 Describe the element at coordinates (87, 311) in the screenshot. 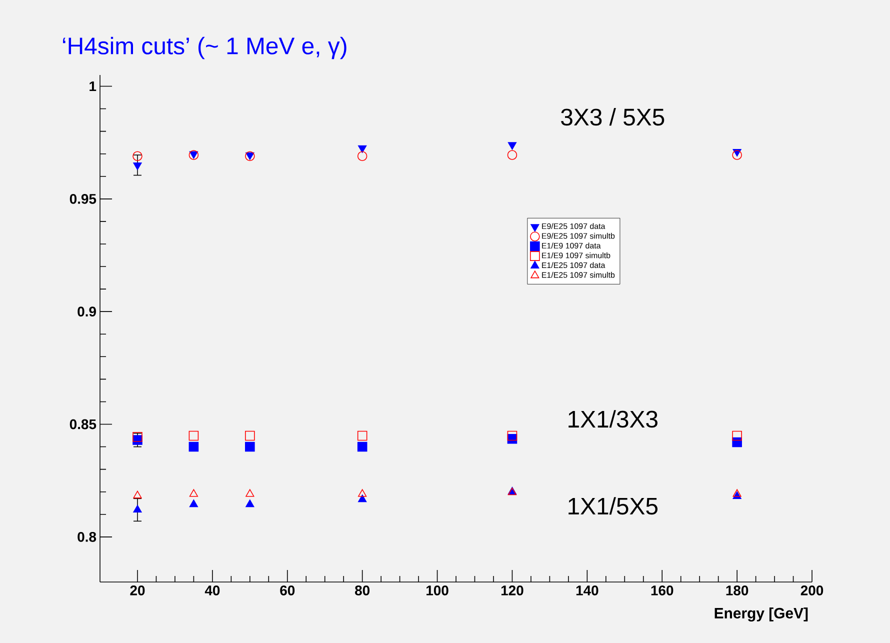

I see `y-tick-label: 0.9` at that location.